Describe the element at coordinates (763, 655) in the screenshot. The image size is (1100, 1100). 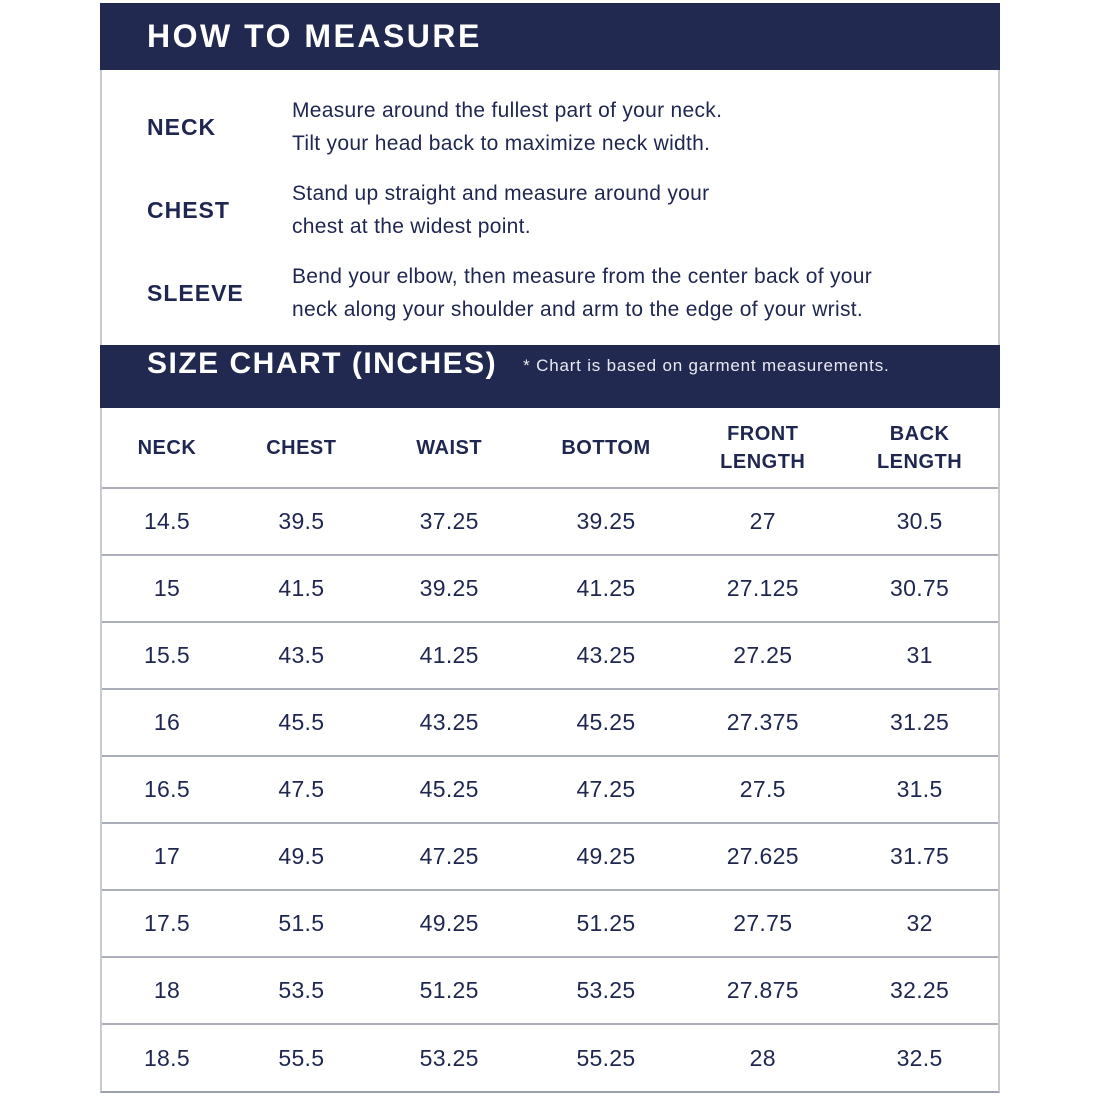
I see `table-cell: 27.25` at that location.